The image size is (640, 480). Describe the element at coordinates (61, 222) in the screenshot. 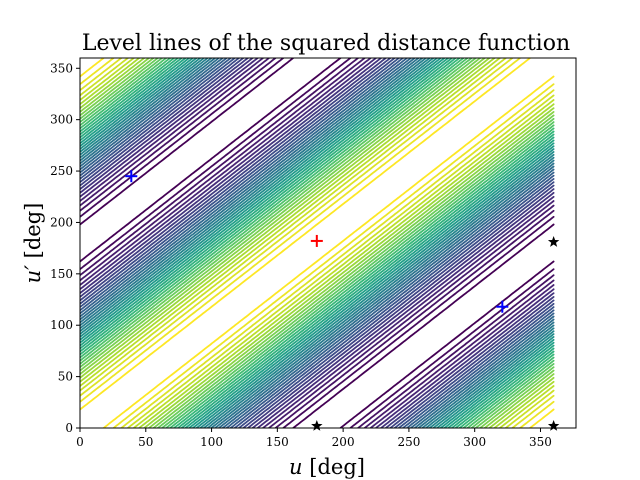

I see `y-tick-label: 200` at that location.